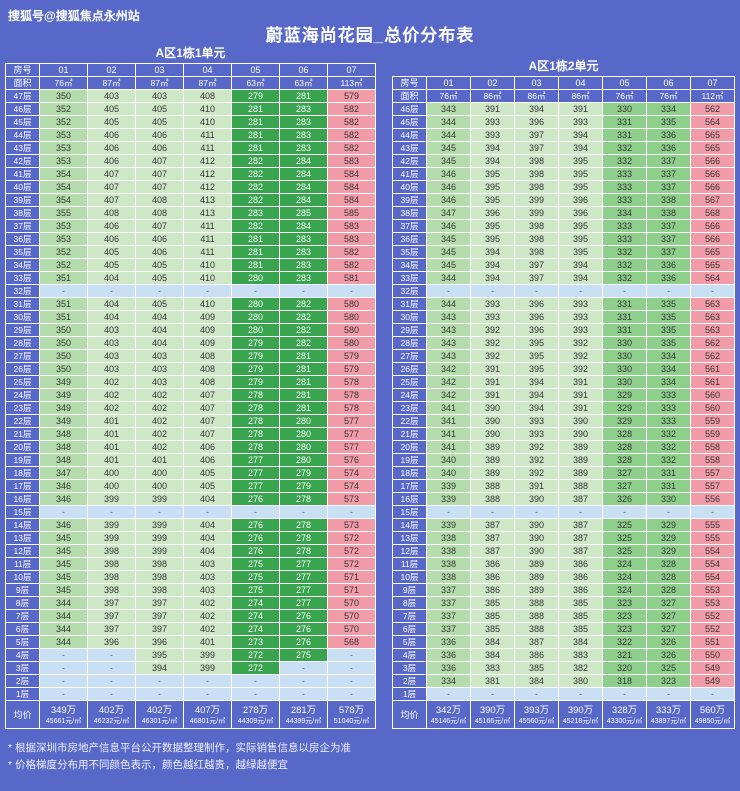 This screenshot has height=791, width=740. What do you see at coordinates (712, 681) in the screenshot?
I see `price-cell: 549` at bounding box center [712, 681].